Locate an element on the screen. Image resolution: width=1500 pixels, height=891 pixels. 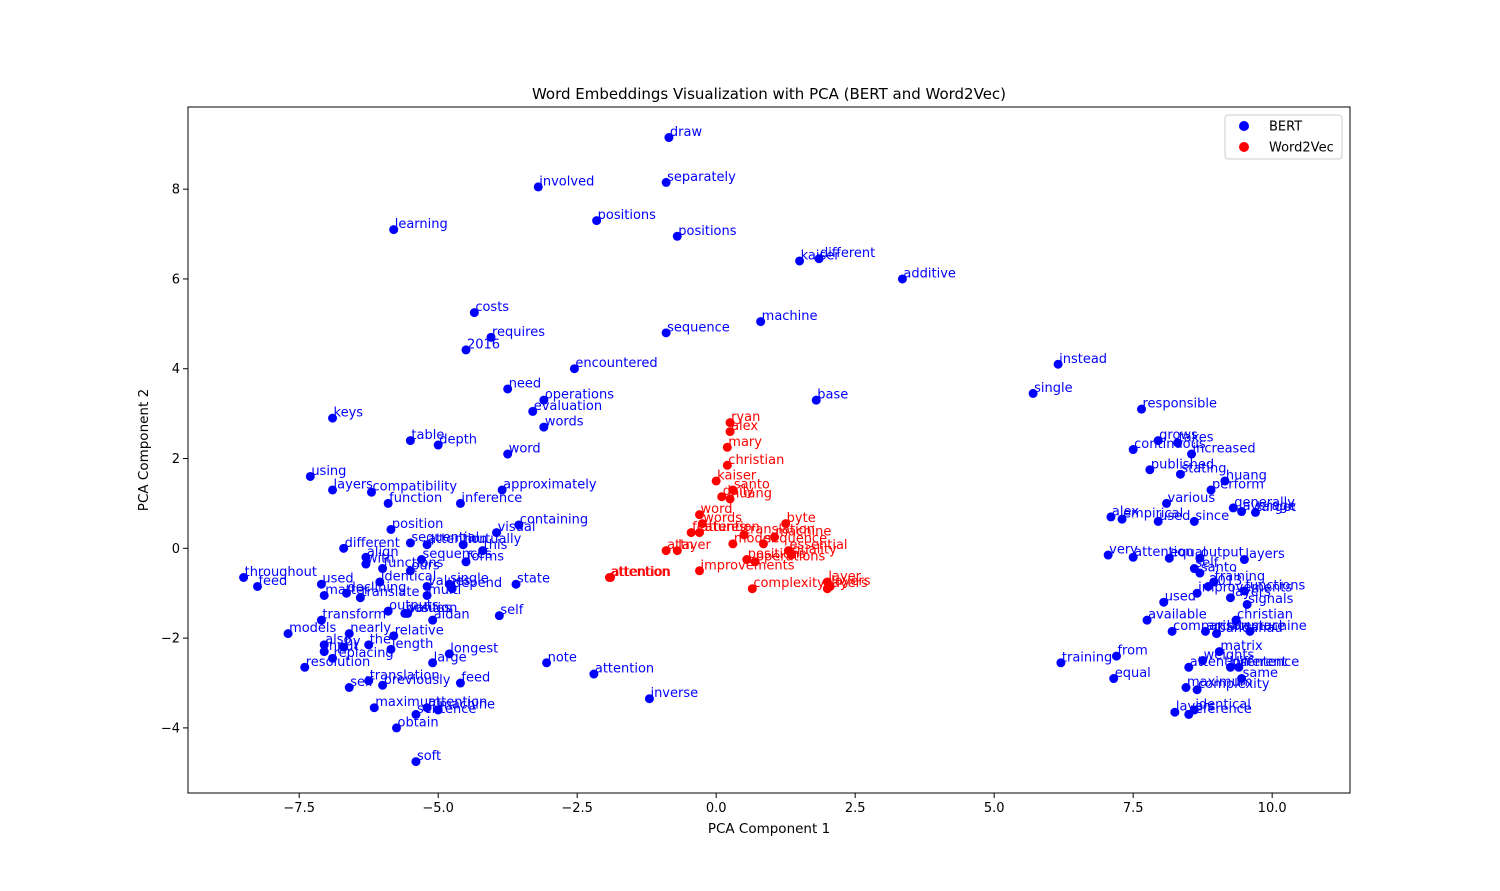
bert-point-label: empirical is located at coordinates (1153, 514).